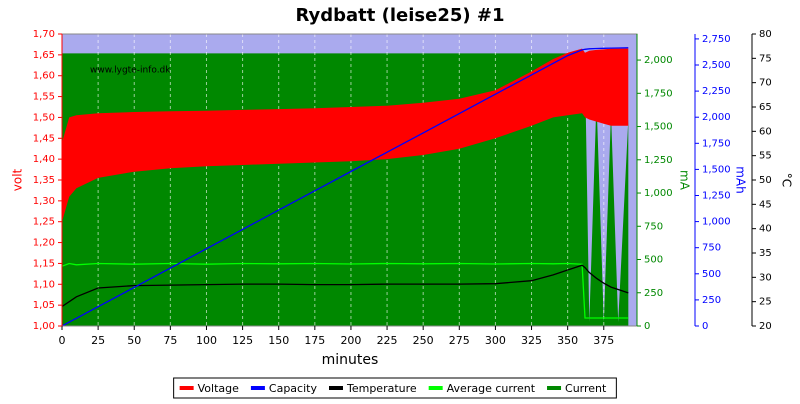 The width and height of the screenshot is (800, 404). I want to click on legend-label: Current, so click(586, 388).